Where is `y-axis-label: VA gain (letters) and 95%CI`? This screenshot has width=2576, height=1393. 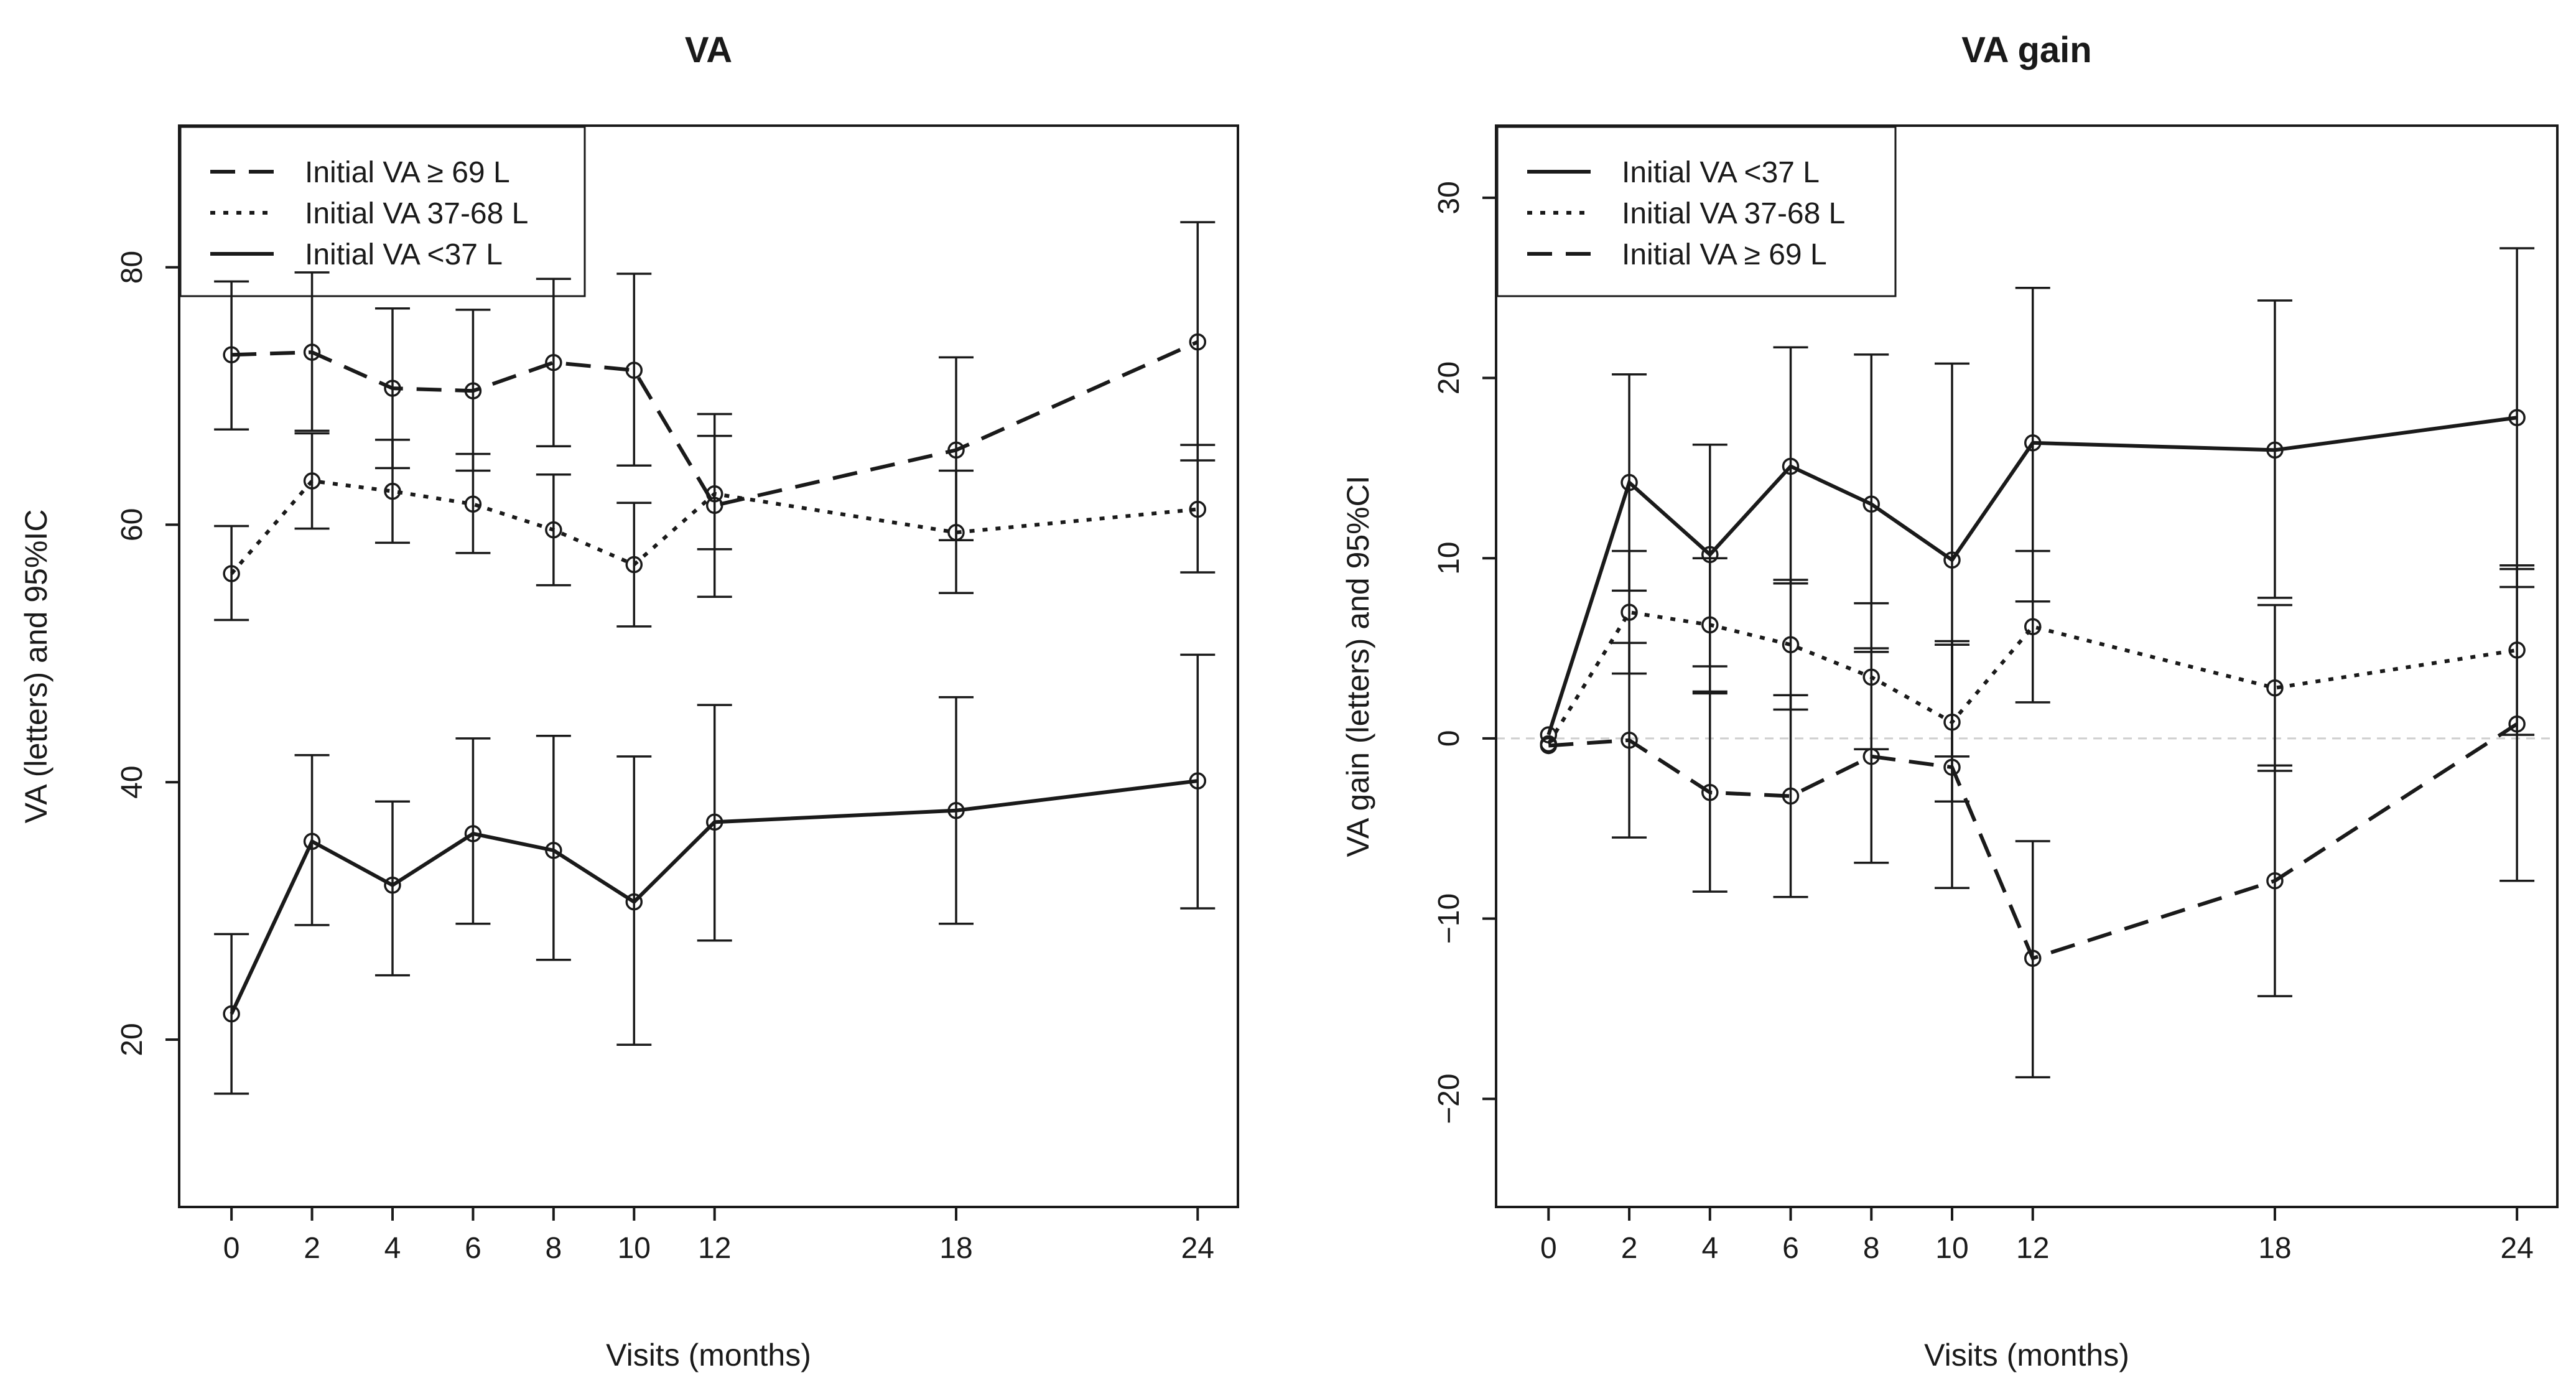
y-axis-label: VA gain (letters) and 95%CI is located at coordinates (1358, 666).